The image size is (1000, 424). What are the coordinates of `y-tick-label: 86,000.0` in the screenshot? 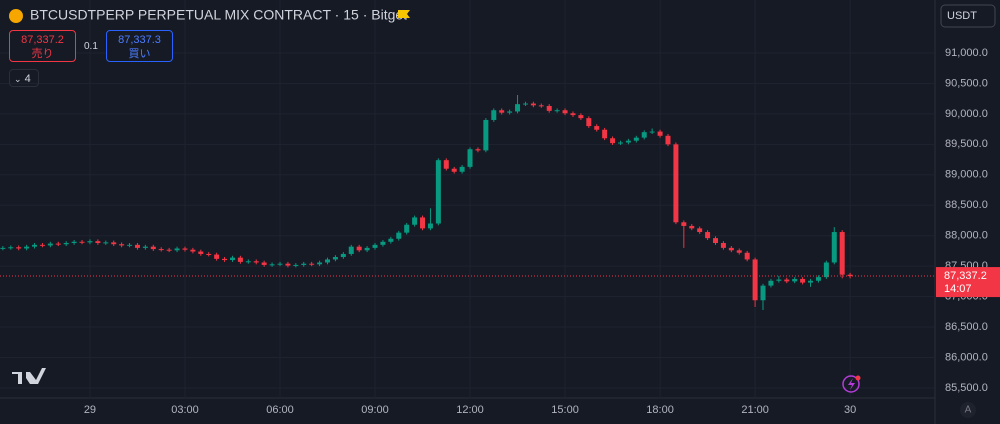 It's located at (966, 357).